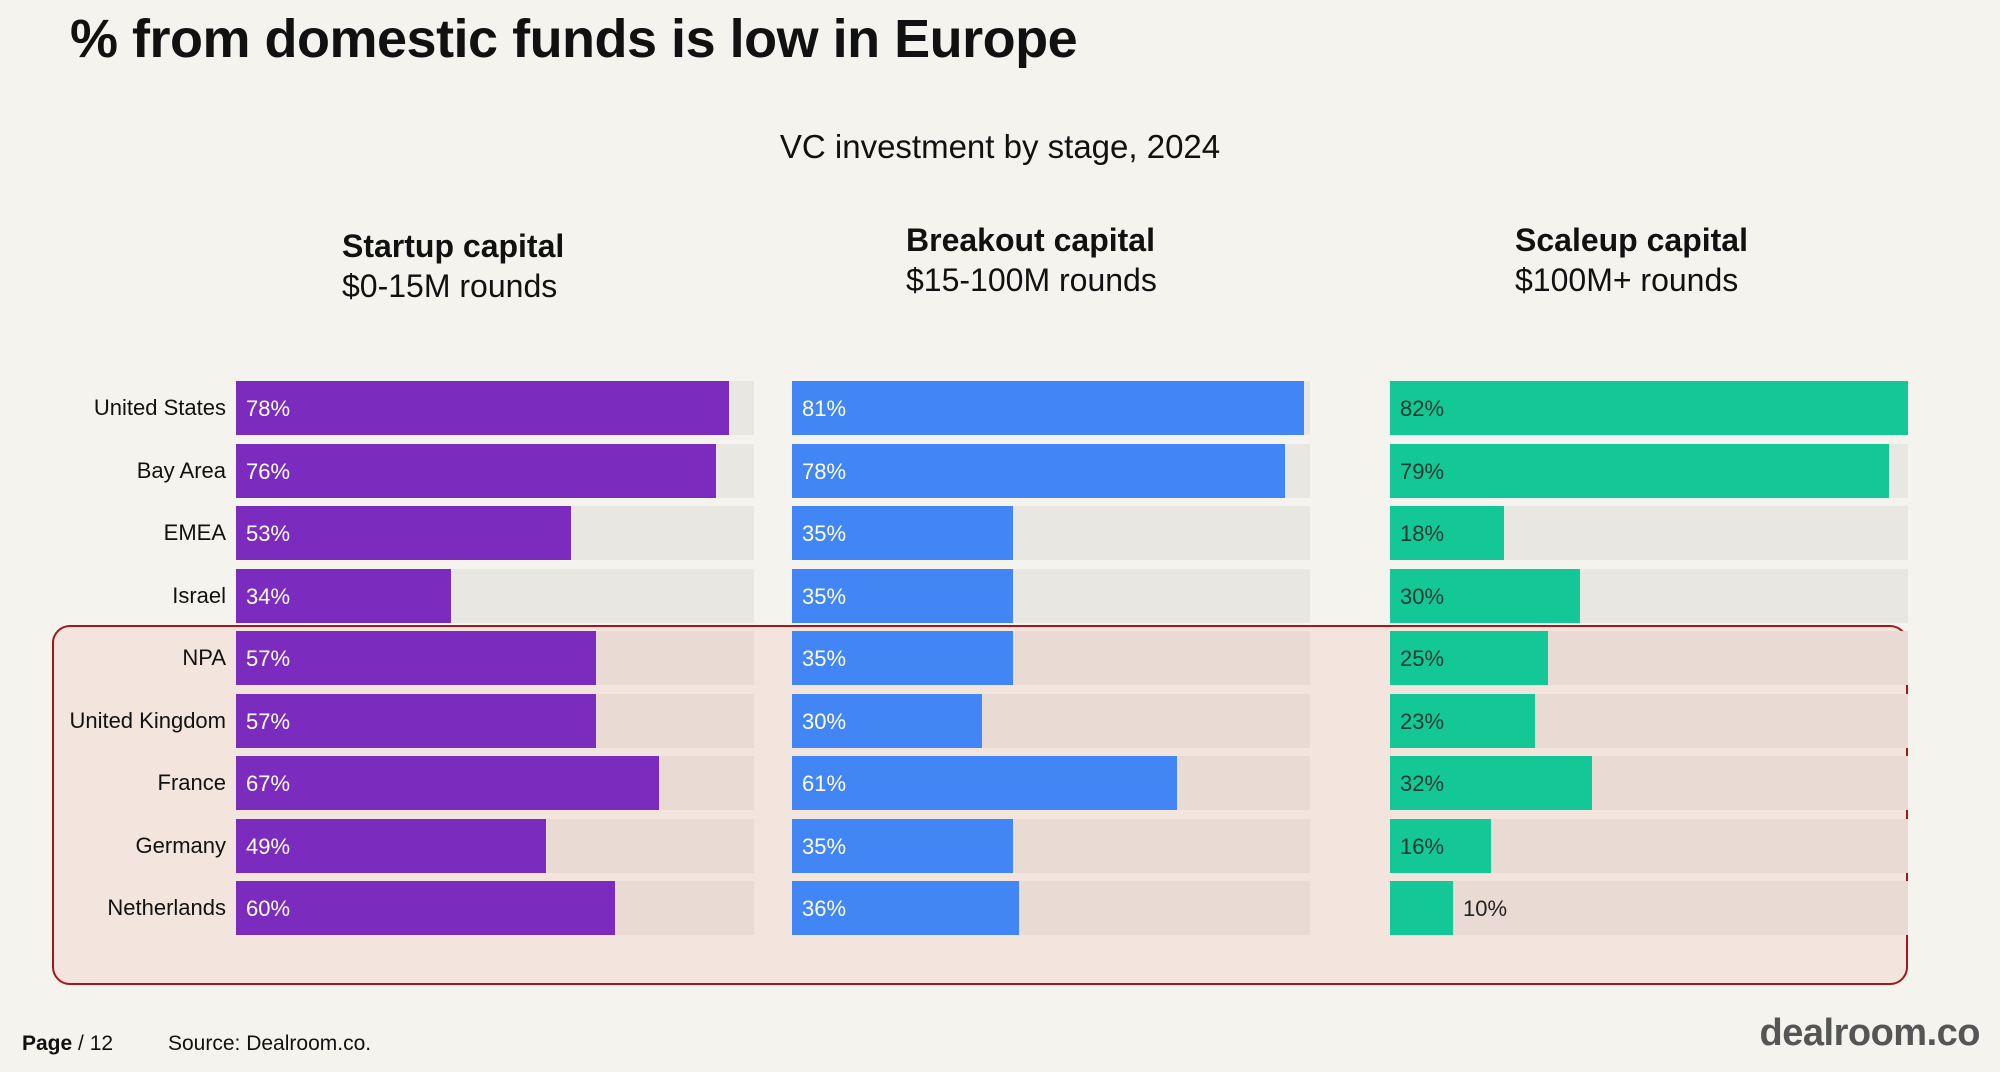  Describe the element at coordinates (1649, 783) in the screenshot. I see `bar-track: 32%` at that location.